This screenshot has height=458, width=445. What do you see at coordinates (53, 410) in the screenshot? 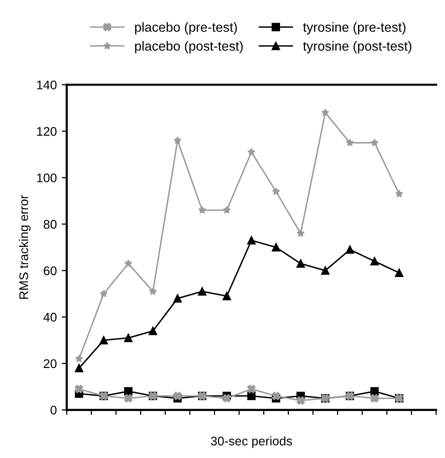
I see `y-tick-label: 0` at bounding box center [53, 410].